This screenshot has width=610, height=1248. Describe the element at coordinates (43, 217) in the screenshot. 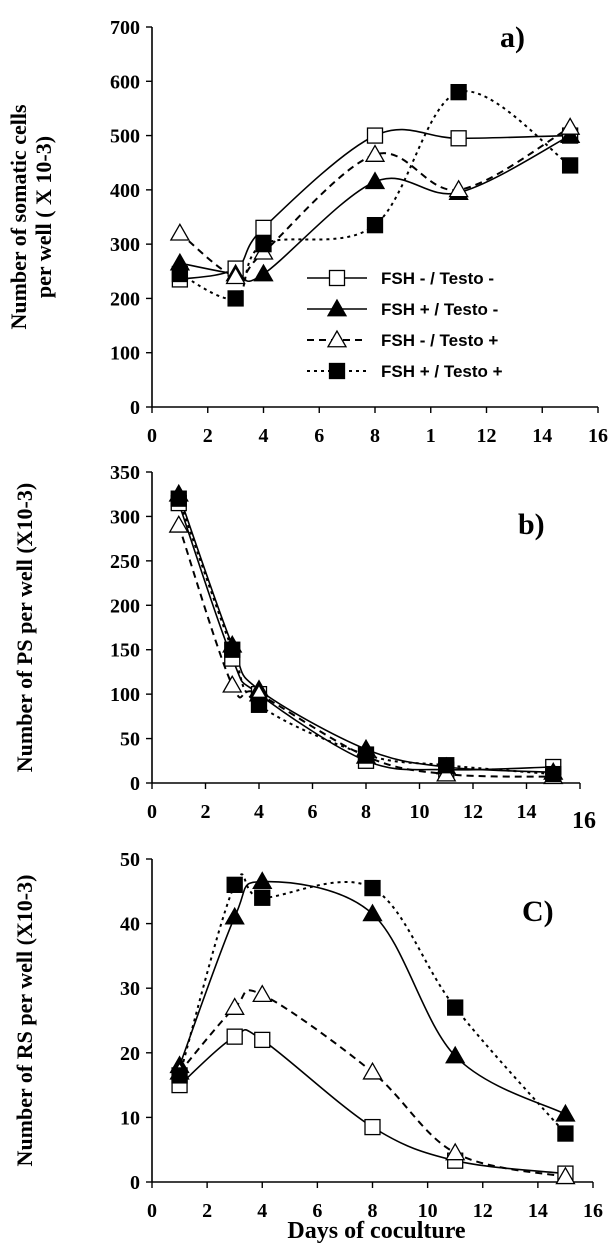

I see `y-axis-label: per well ( X 10-3)` at that location.